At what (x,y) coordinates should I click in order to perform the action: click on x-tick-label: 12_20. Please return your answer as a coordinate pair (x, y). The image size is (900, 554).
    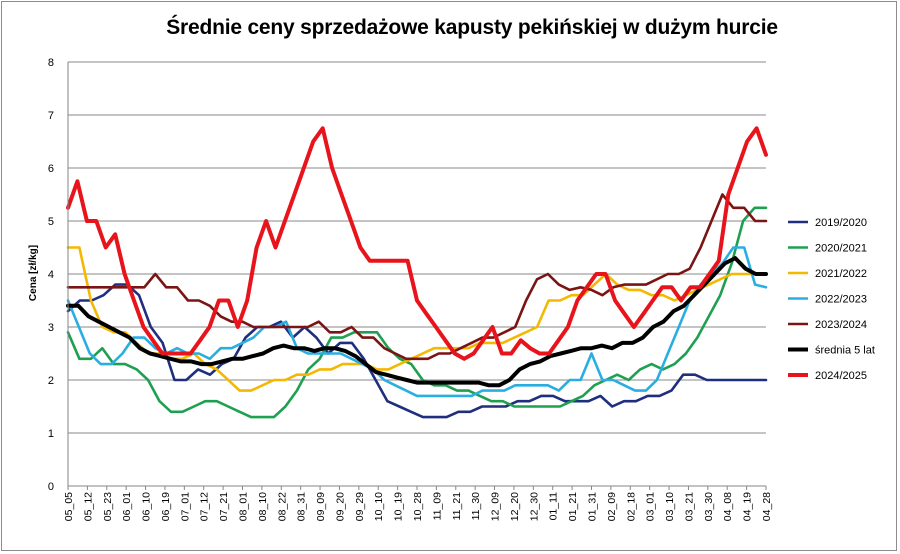
    Looking at the image, I should click on (515, 506).